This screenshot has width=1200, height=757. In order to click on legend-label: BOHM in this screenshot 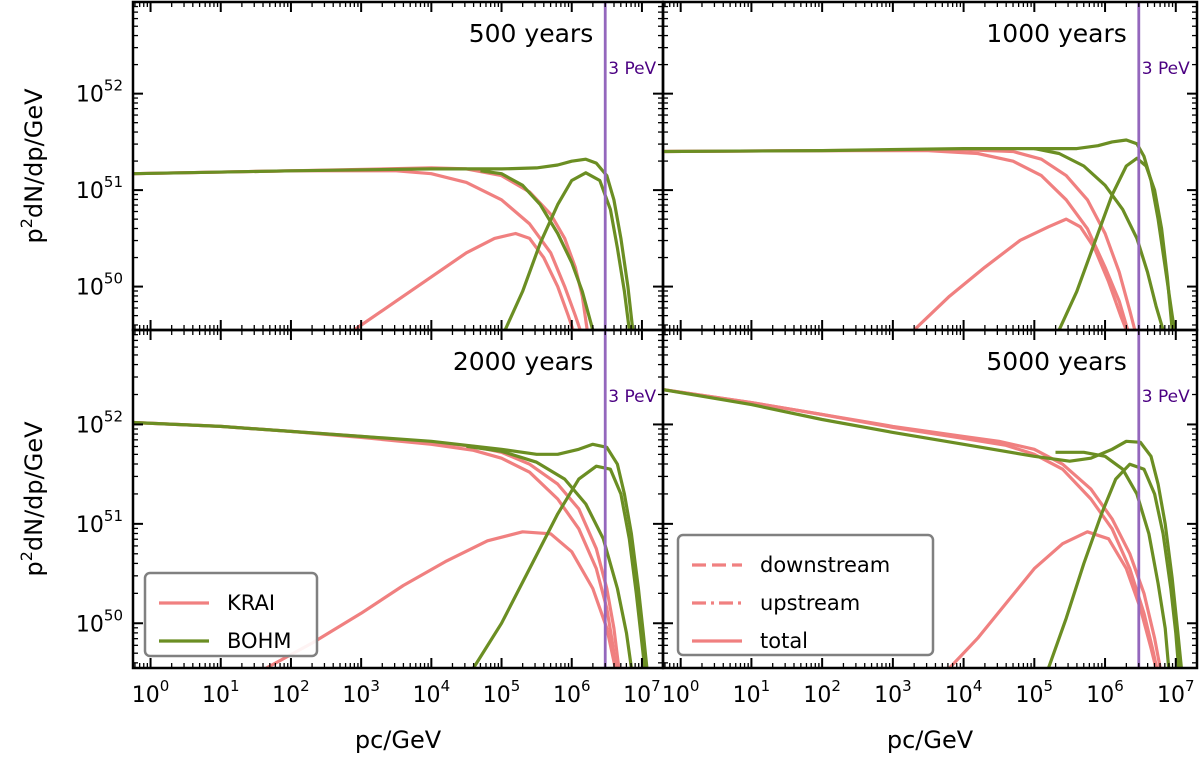, I will do `click(259, 641)`.